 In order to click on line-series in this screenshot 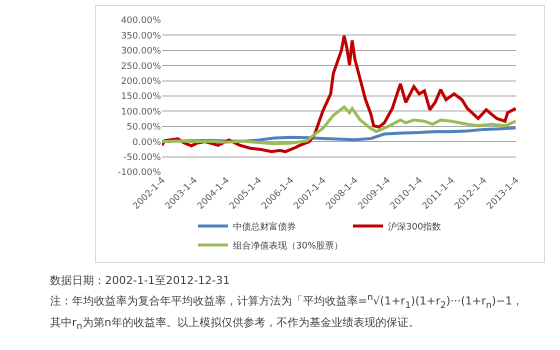, I will do `click(339, 125)`.